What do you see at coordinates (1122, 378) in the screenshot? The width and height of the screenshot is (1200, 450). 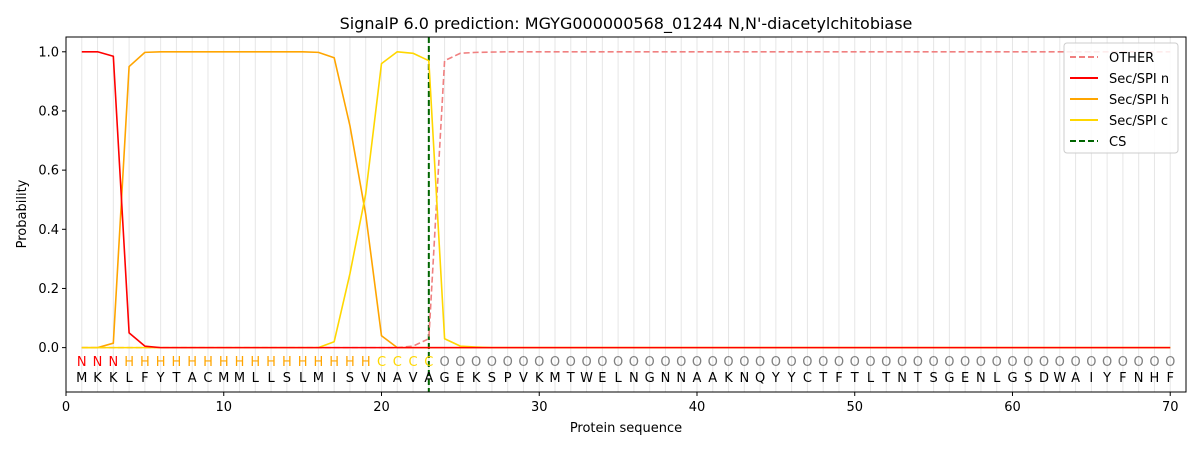 I see `sequence-letter: F` at bounding box center [1122, 378].